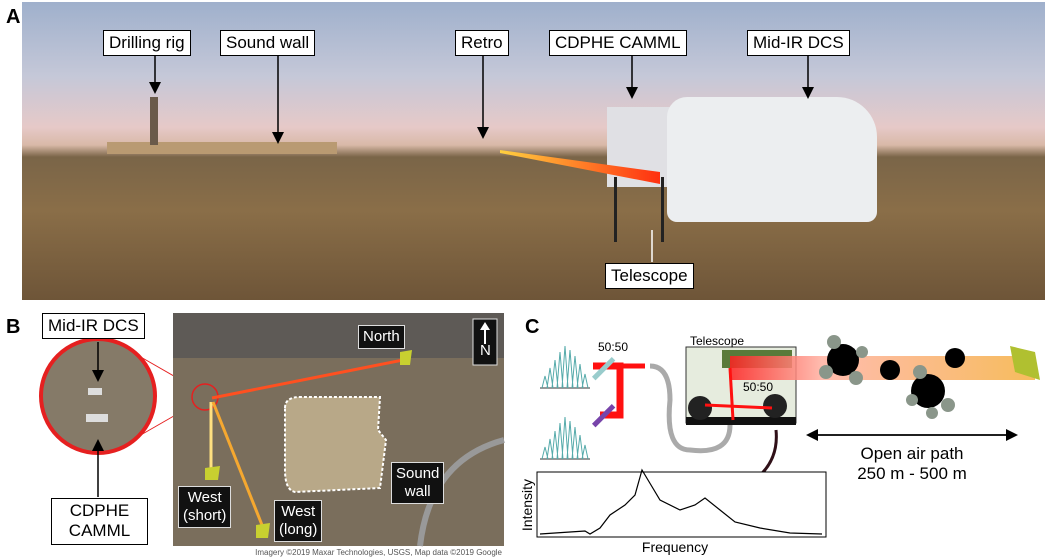 This screenshot has width=1045, height=560. I want to click on label-line: Sound, so click(418, 473).